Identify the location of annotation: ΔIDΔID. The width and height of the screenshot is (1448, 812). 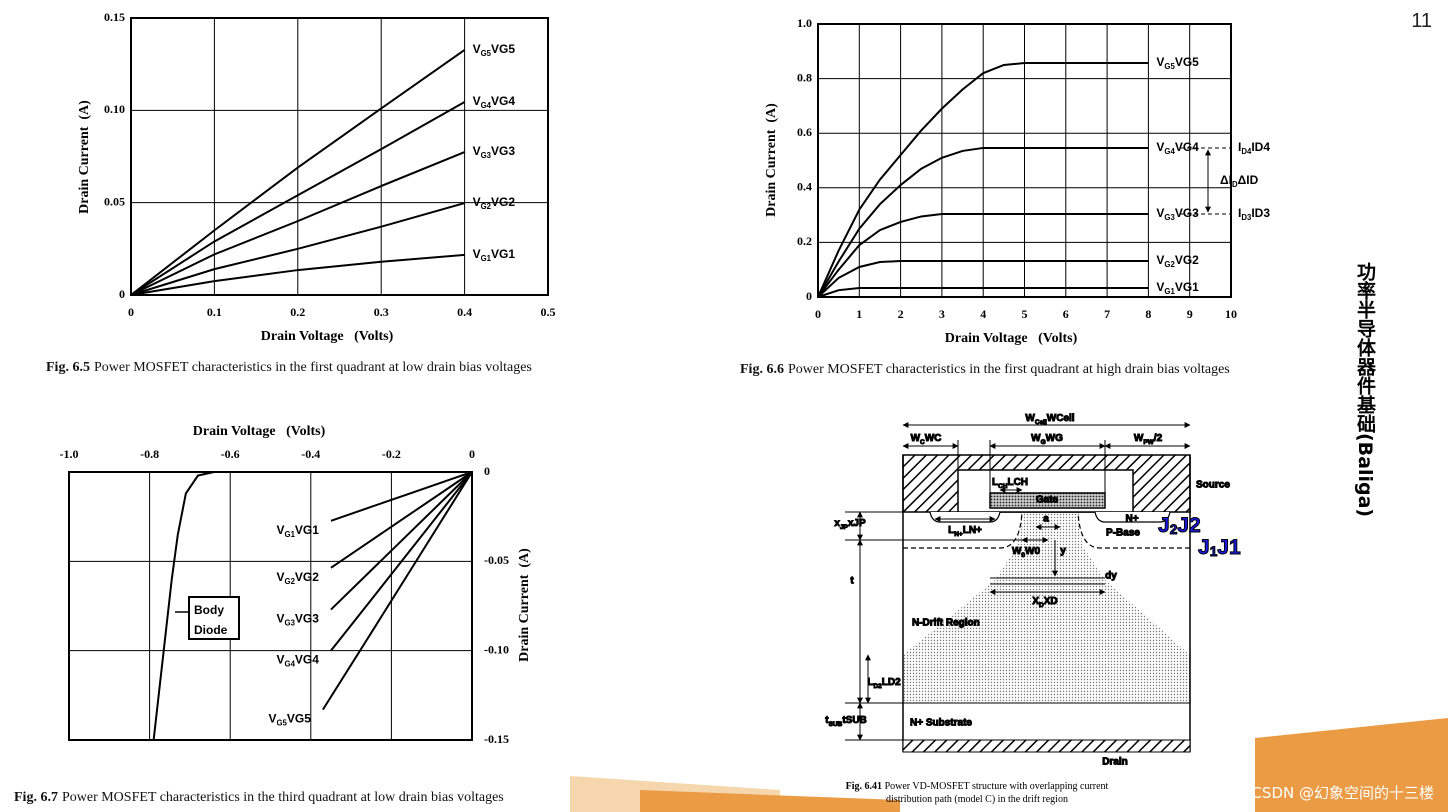
(1239, 181).